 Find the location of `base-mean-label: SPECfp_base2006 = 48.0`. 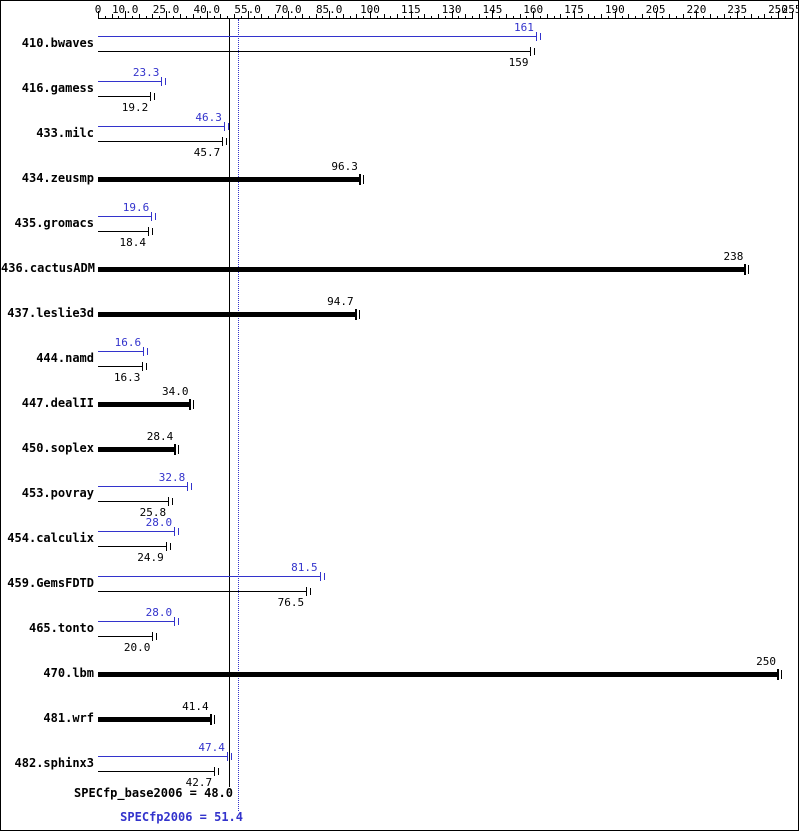

base-mean-label: SPECfp_base2006 = 48.0 is located at coordinates (153, 793).